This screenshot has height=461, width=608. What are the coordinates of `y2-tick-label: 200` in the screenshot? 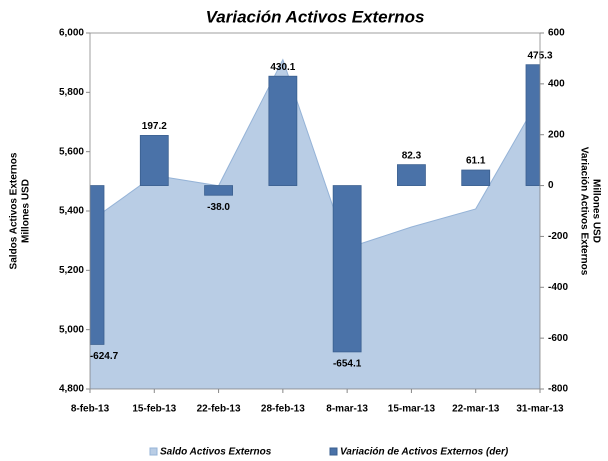 It's located at (556, 134).